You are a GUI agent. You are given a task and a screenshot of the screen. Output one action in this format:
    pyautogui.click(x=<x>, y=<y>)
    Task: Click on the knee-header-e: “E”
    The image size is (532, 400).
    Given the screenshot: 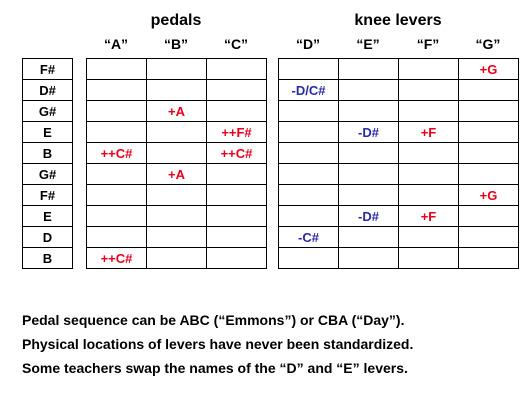 What is the action you would take?
    pyautogui.click(x=368, y=44)
    